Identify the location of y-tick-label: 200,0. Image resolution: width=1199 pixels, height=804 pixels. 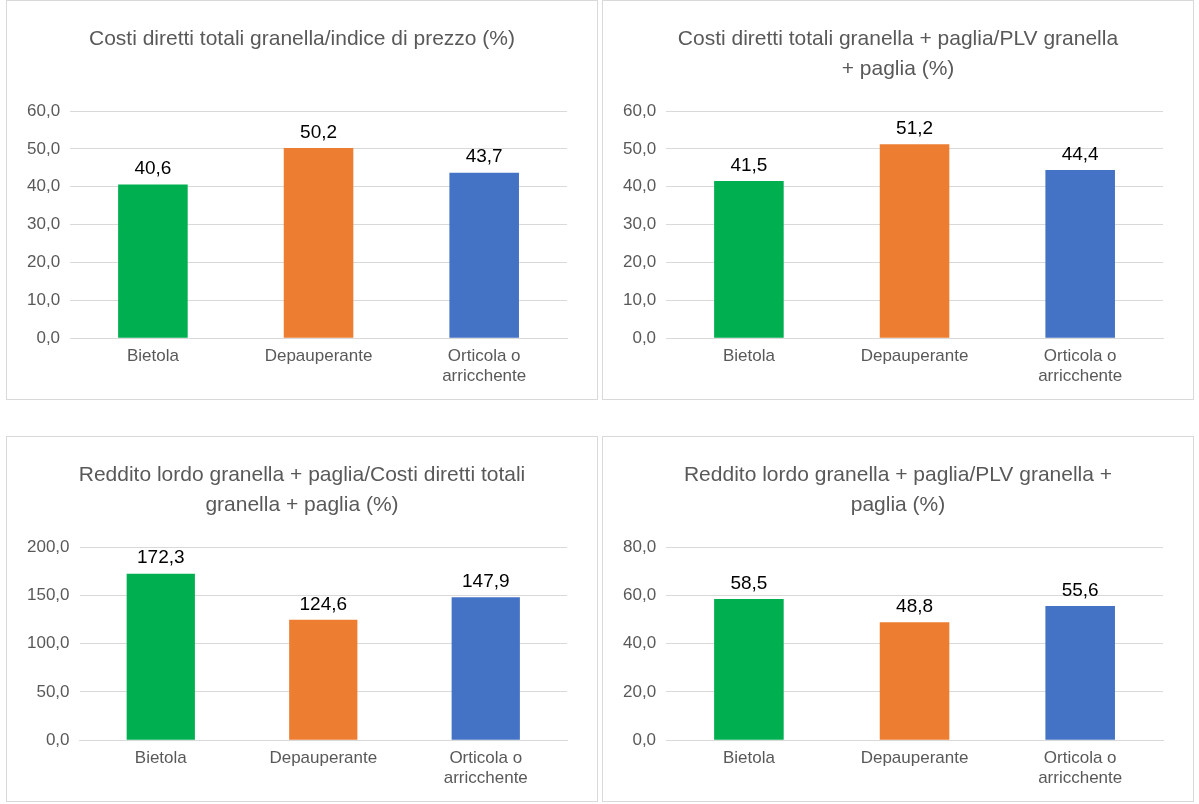
(48, 546).